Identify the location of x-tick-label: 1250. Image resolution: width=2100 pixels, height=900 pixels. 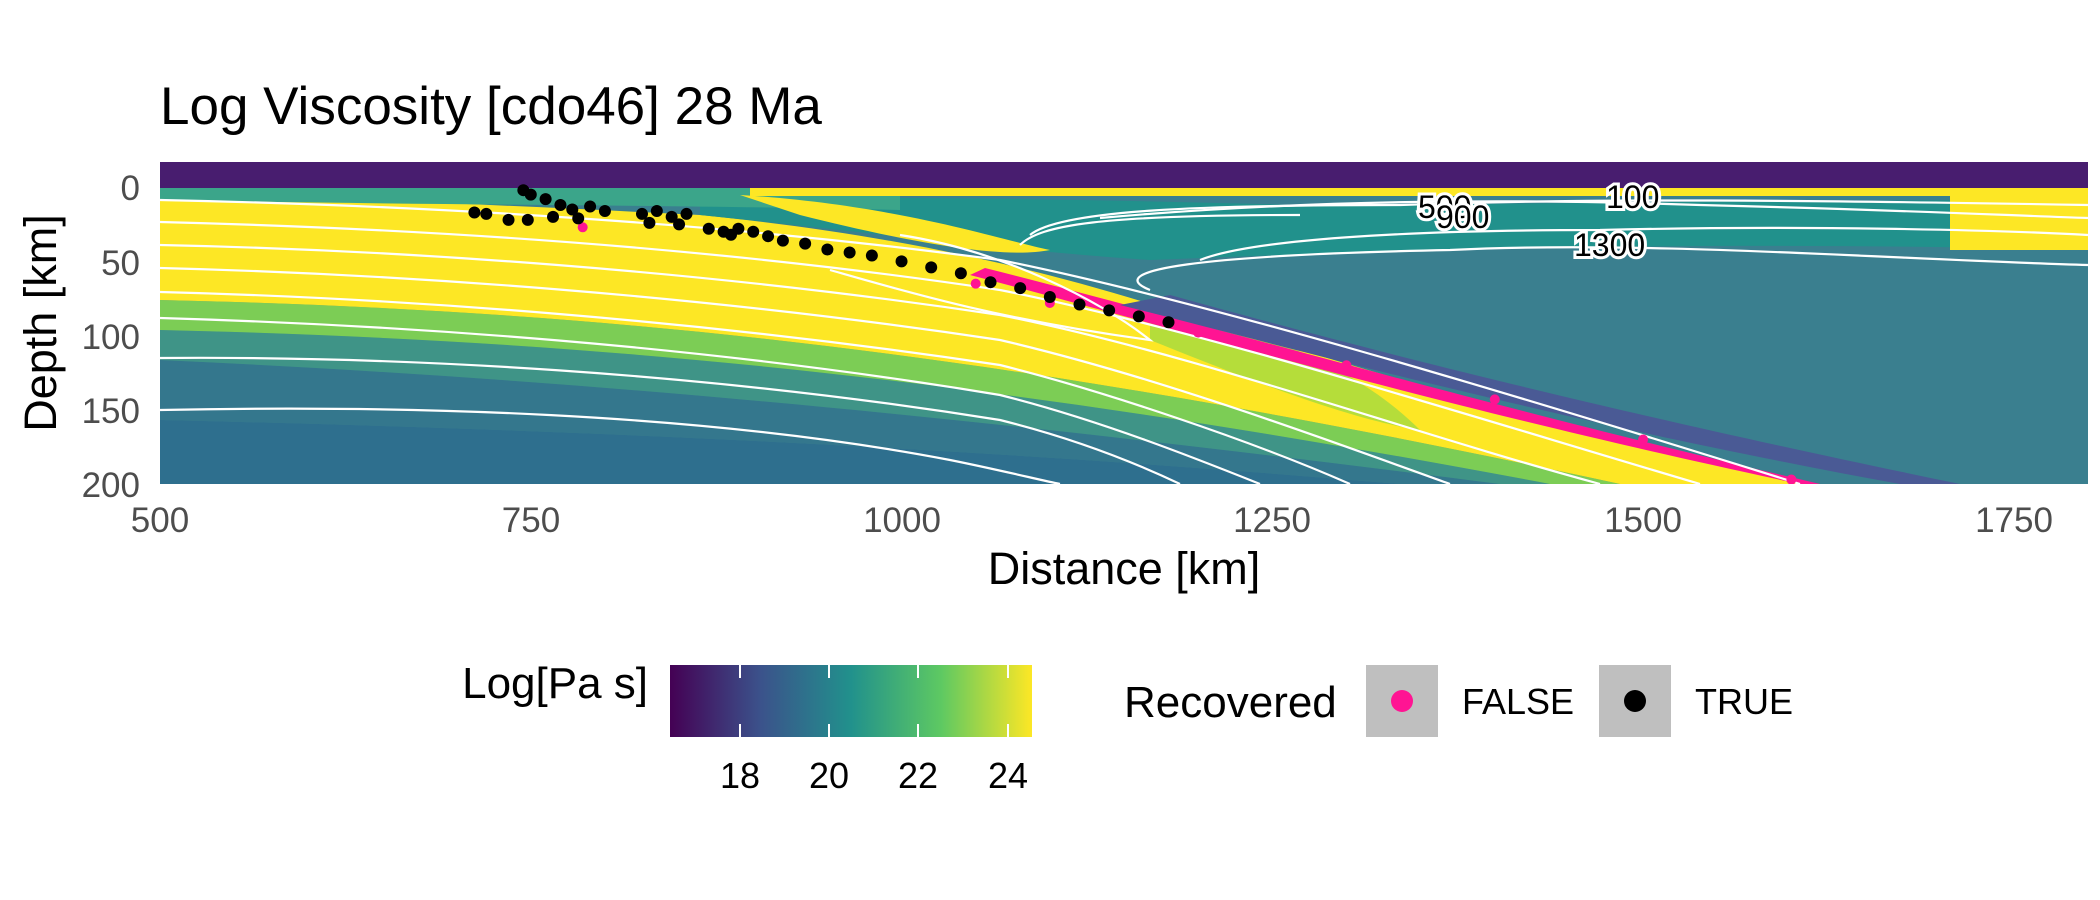
(1272, 520).